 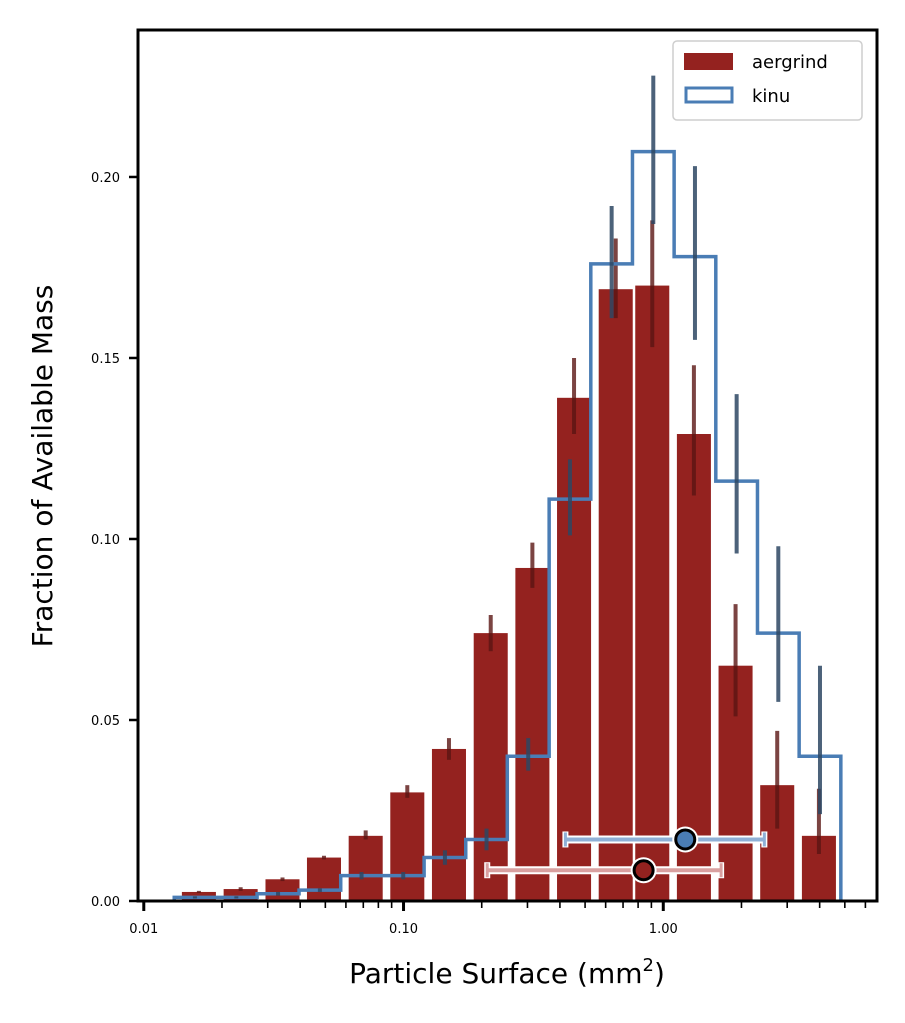 What do you see at coordinates (709, 95) in the screenshot?
I see `legend-kinu-swatch` at bounding box center [709, 95].